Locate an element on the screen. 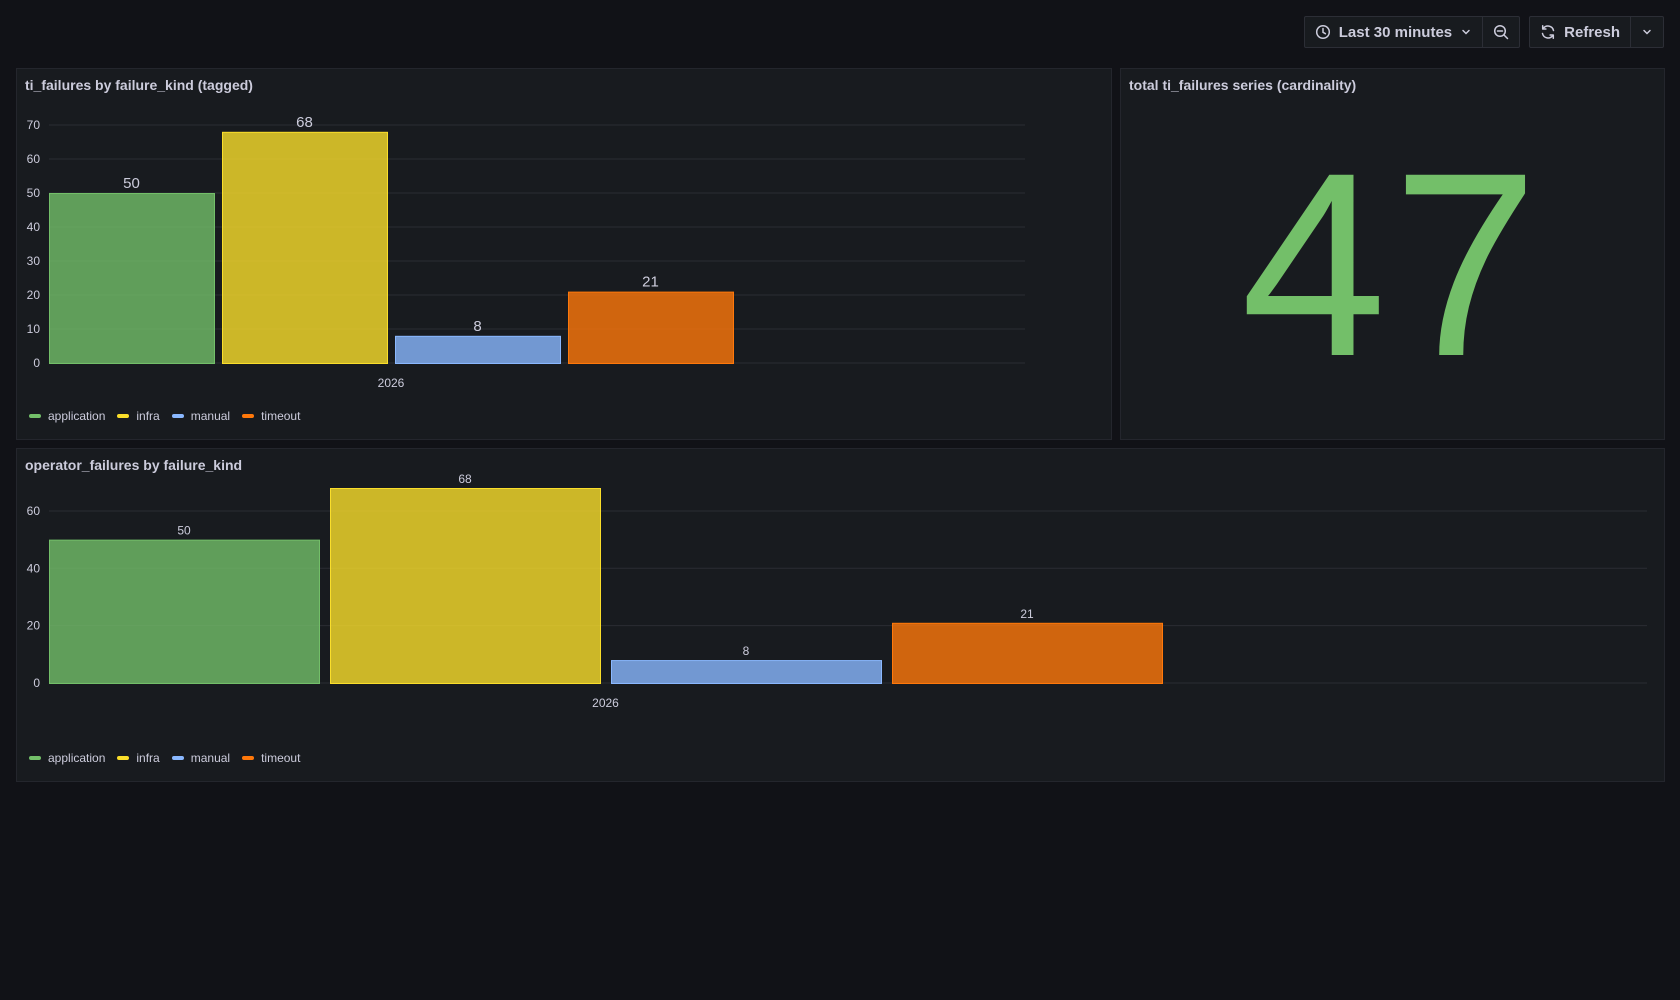 This screenshot has width=1680, height=1000. time-range-label: Last 30 minutes is located at coordinates (1395, 32).